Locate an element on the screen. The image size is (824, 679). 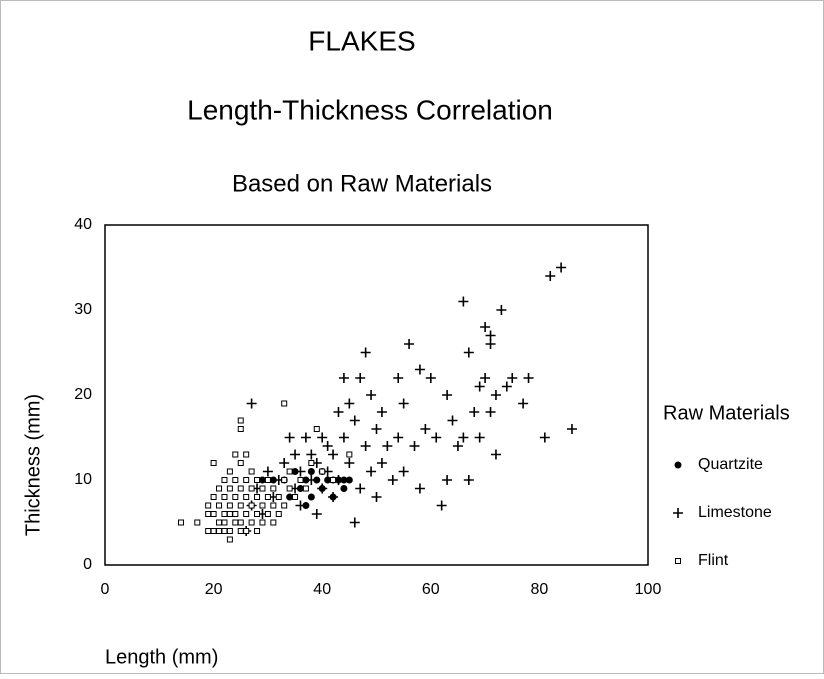
y-tick-label: 10 is located at coordinates (83, 479).